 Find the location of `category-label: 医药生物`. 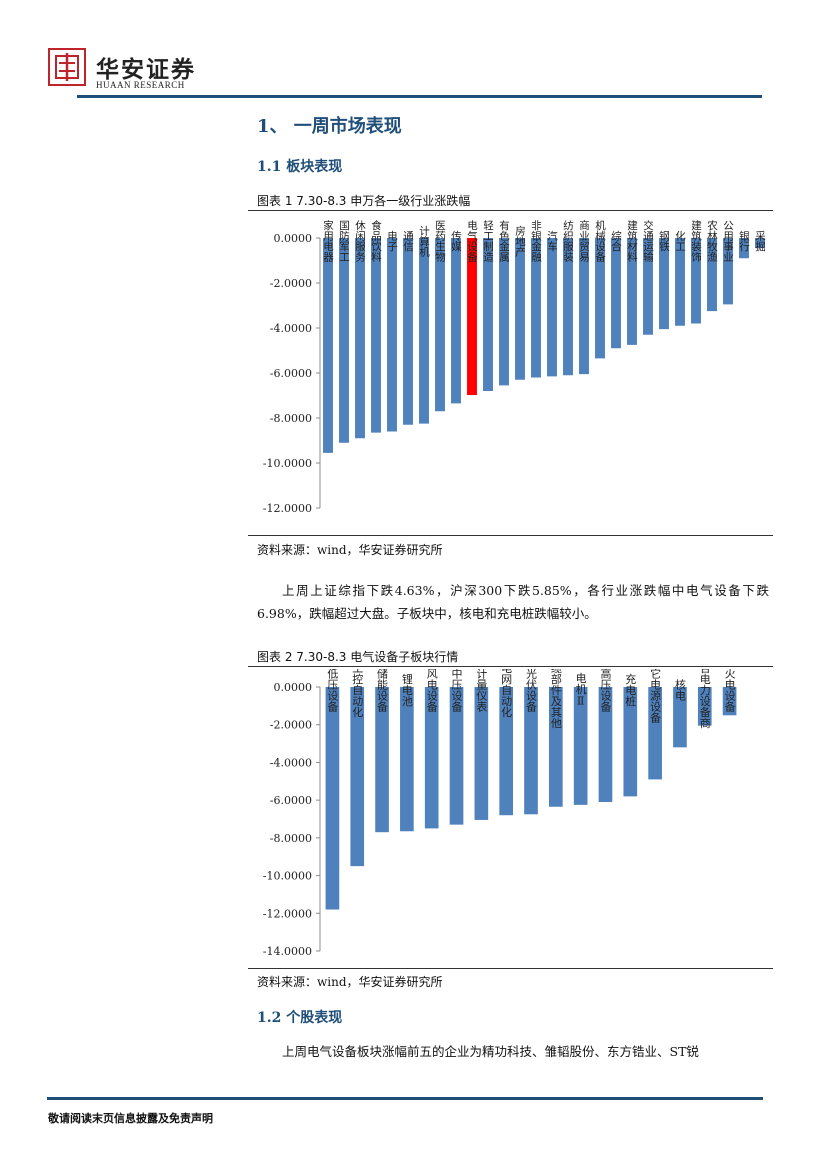

category-label: 医药生物 is located at coordinates (440, 241).